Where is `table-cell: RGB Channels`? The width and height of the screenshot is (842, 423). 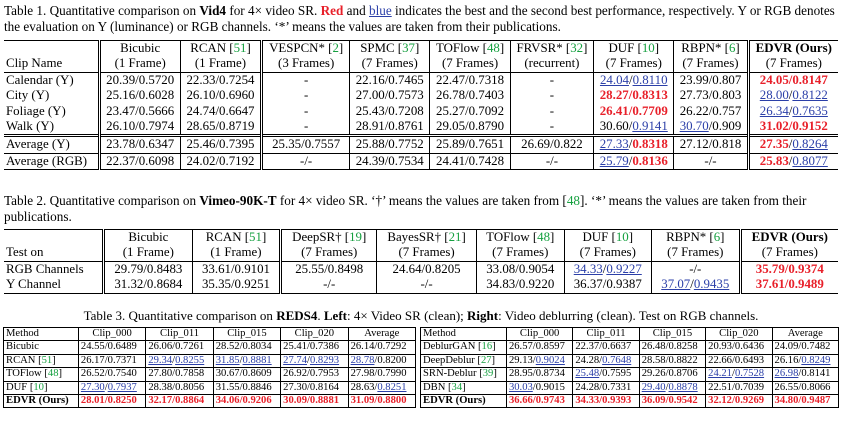 table-cell: RGB Channels is located at coordinates (45, 268).